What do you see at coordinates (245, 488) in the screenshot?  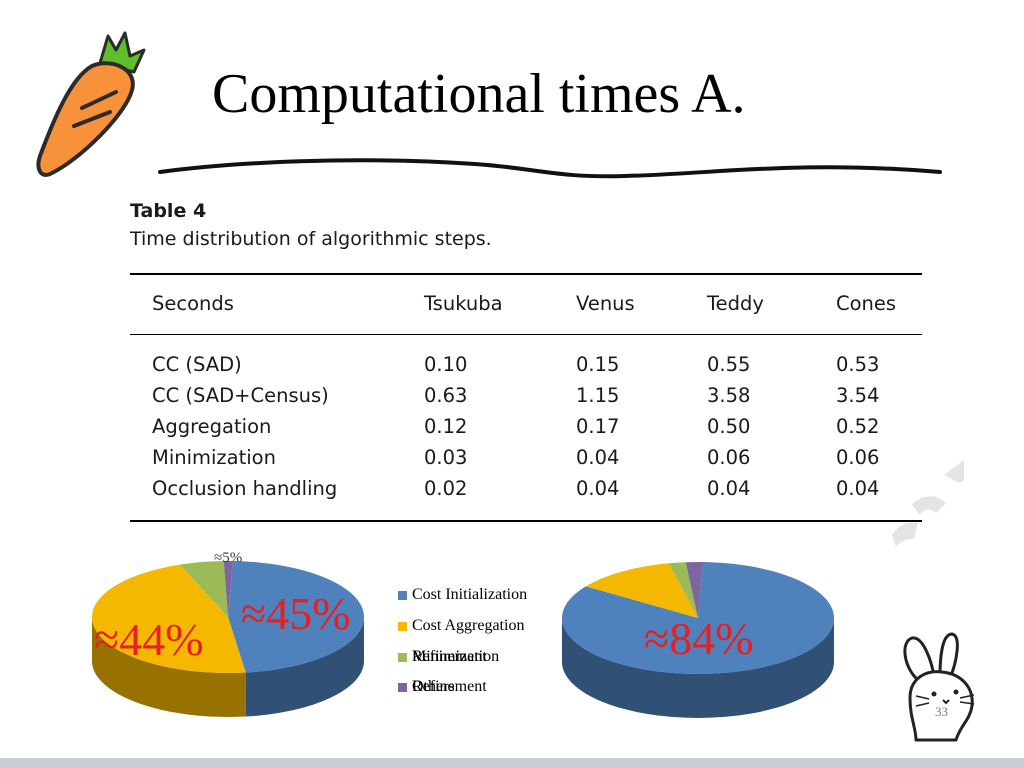 I see `table-cell: Occlusion handling` at bounding box center [245, 488].